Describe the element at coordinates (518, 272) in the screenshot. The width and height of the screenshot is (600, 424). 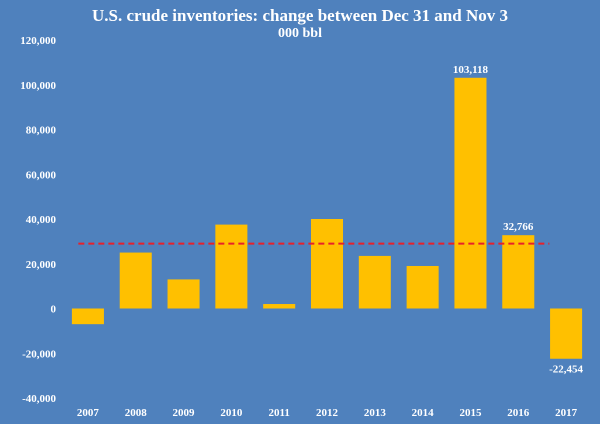
I see `bar-2016` at that location.